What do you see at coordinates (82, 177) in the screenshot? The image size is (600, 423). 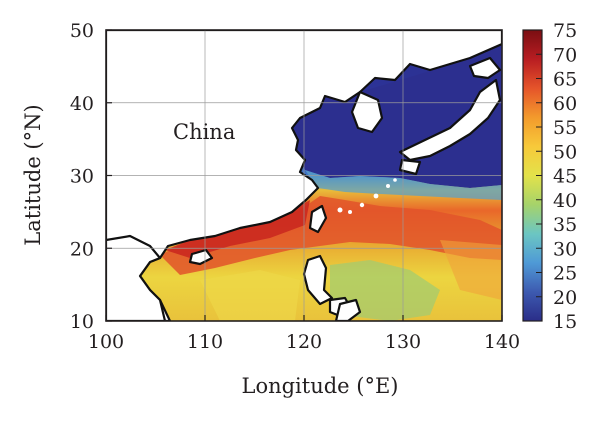 I see `y-tick-label-2: 30` at bounding box center [82, 177].